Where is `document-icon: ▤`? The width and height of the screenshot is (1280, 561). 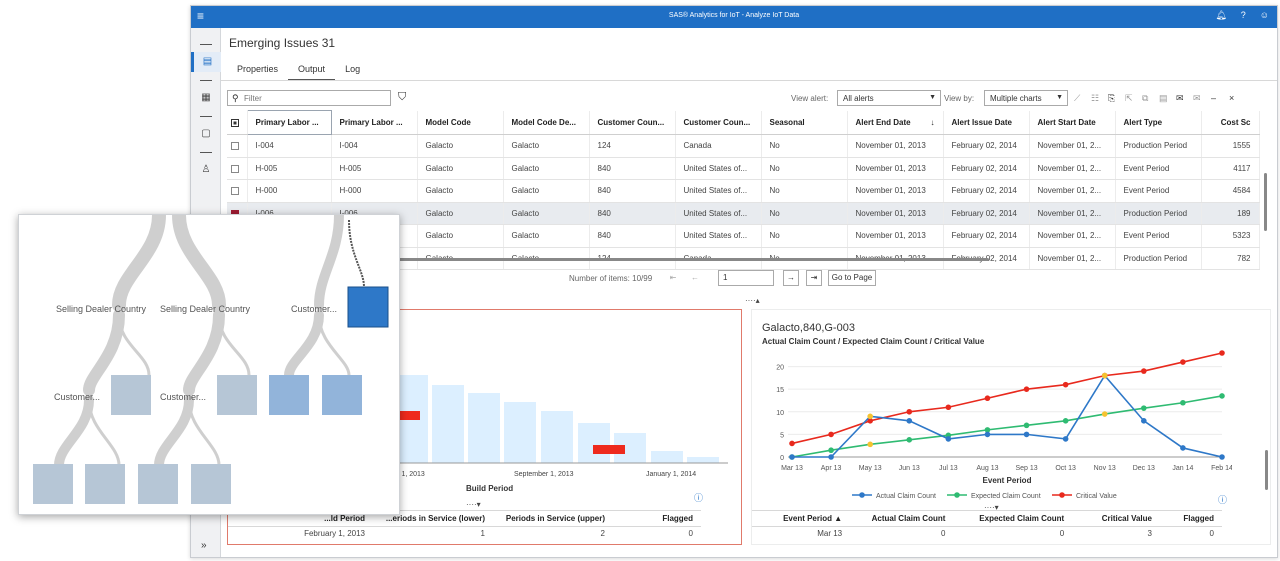 document-icon: ▤ is located at coordinates (1163, 98).